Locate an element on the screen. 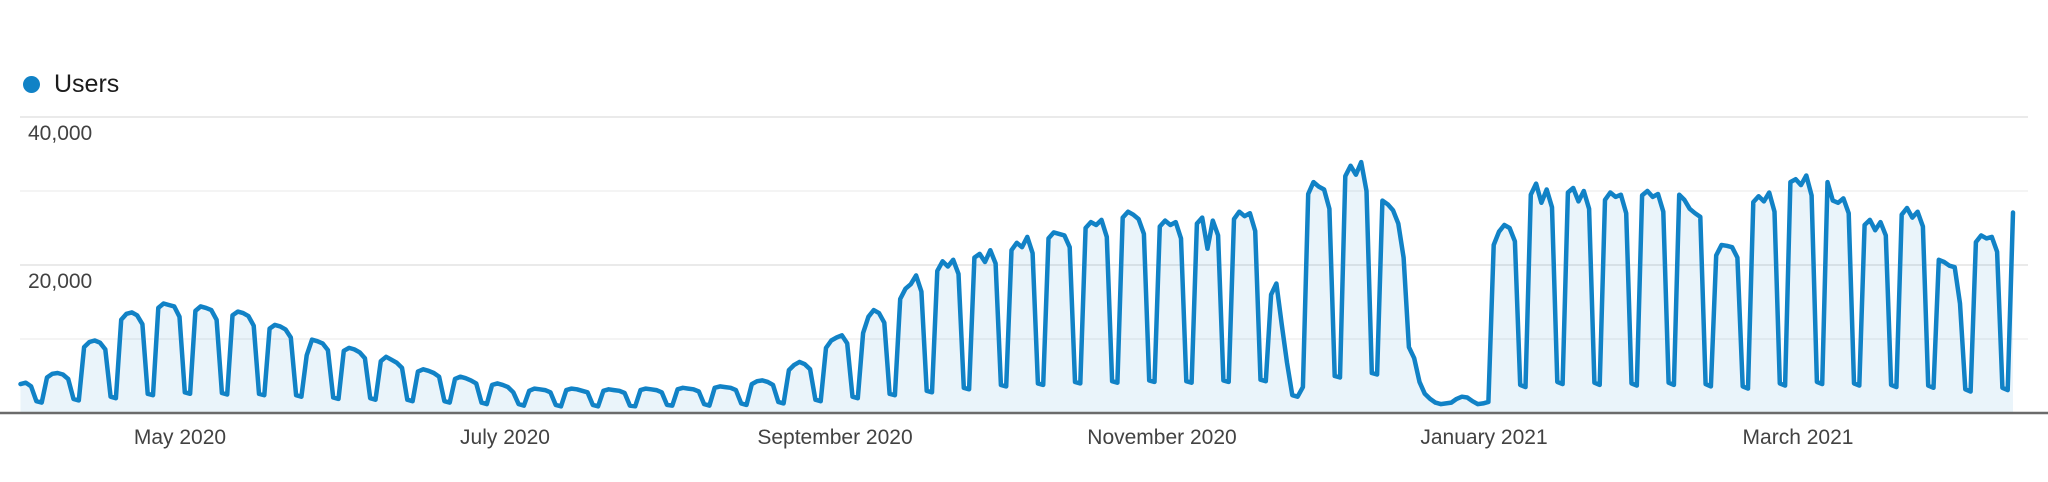  x-tick-november-2020: November 2020 is located at coordinates (1161, 437).